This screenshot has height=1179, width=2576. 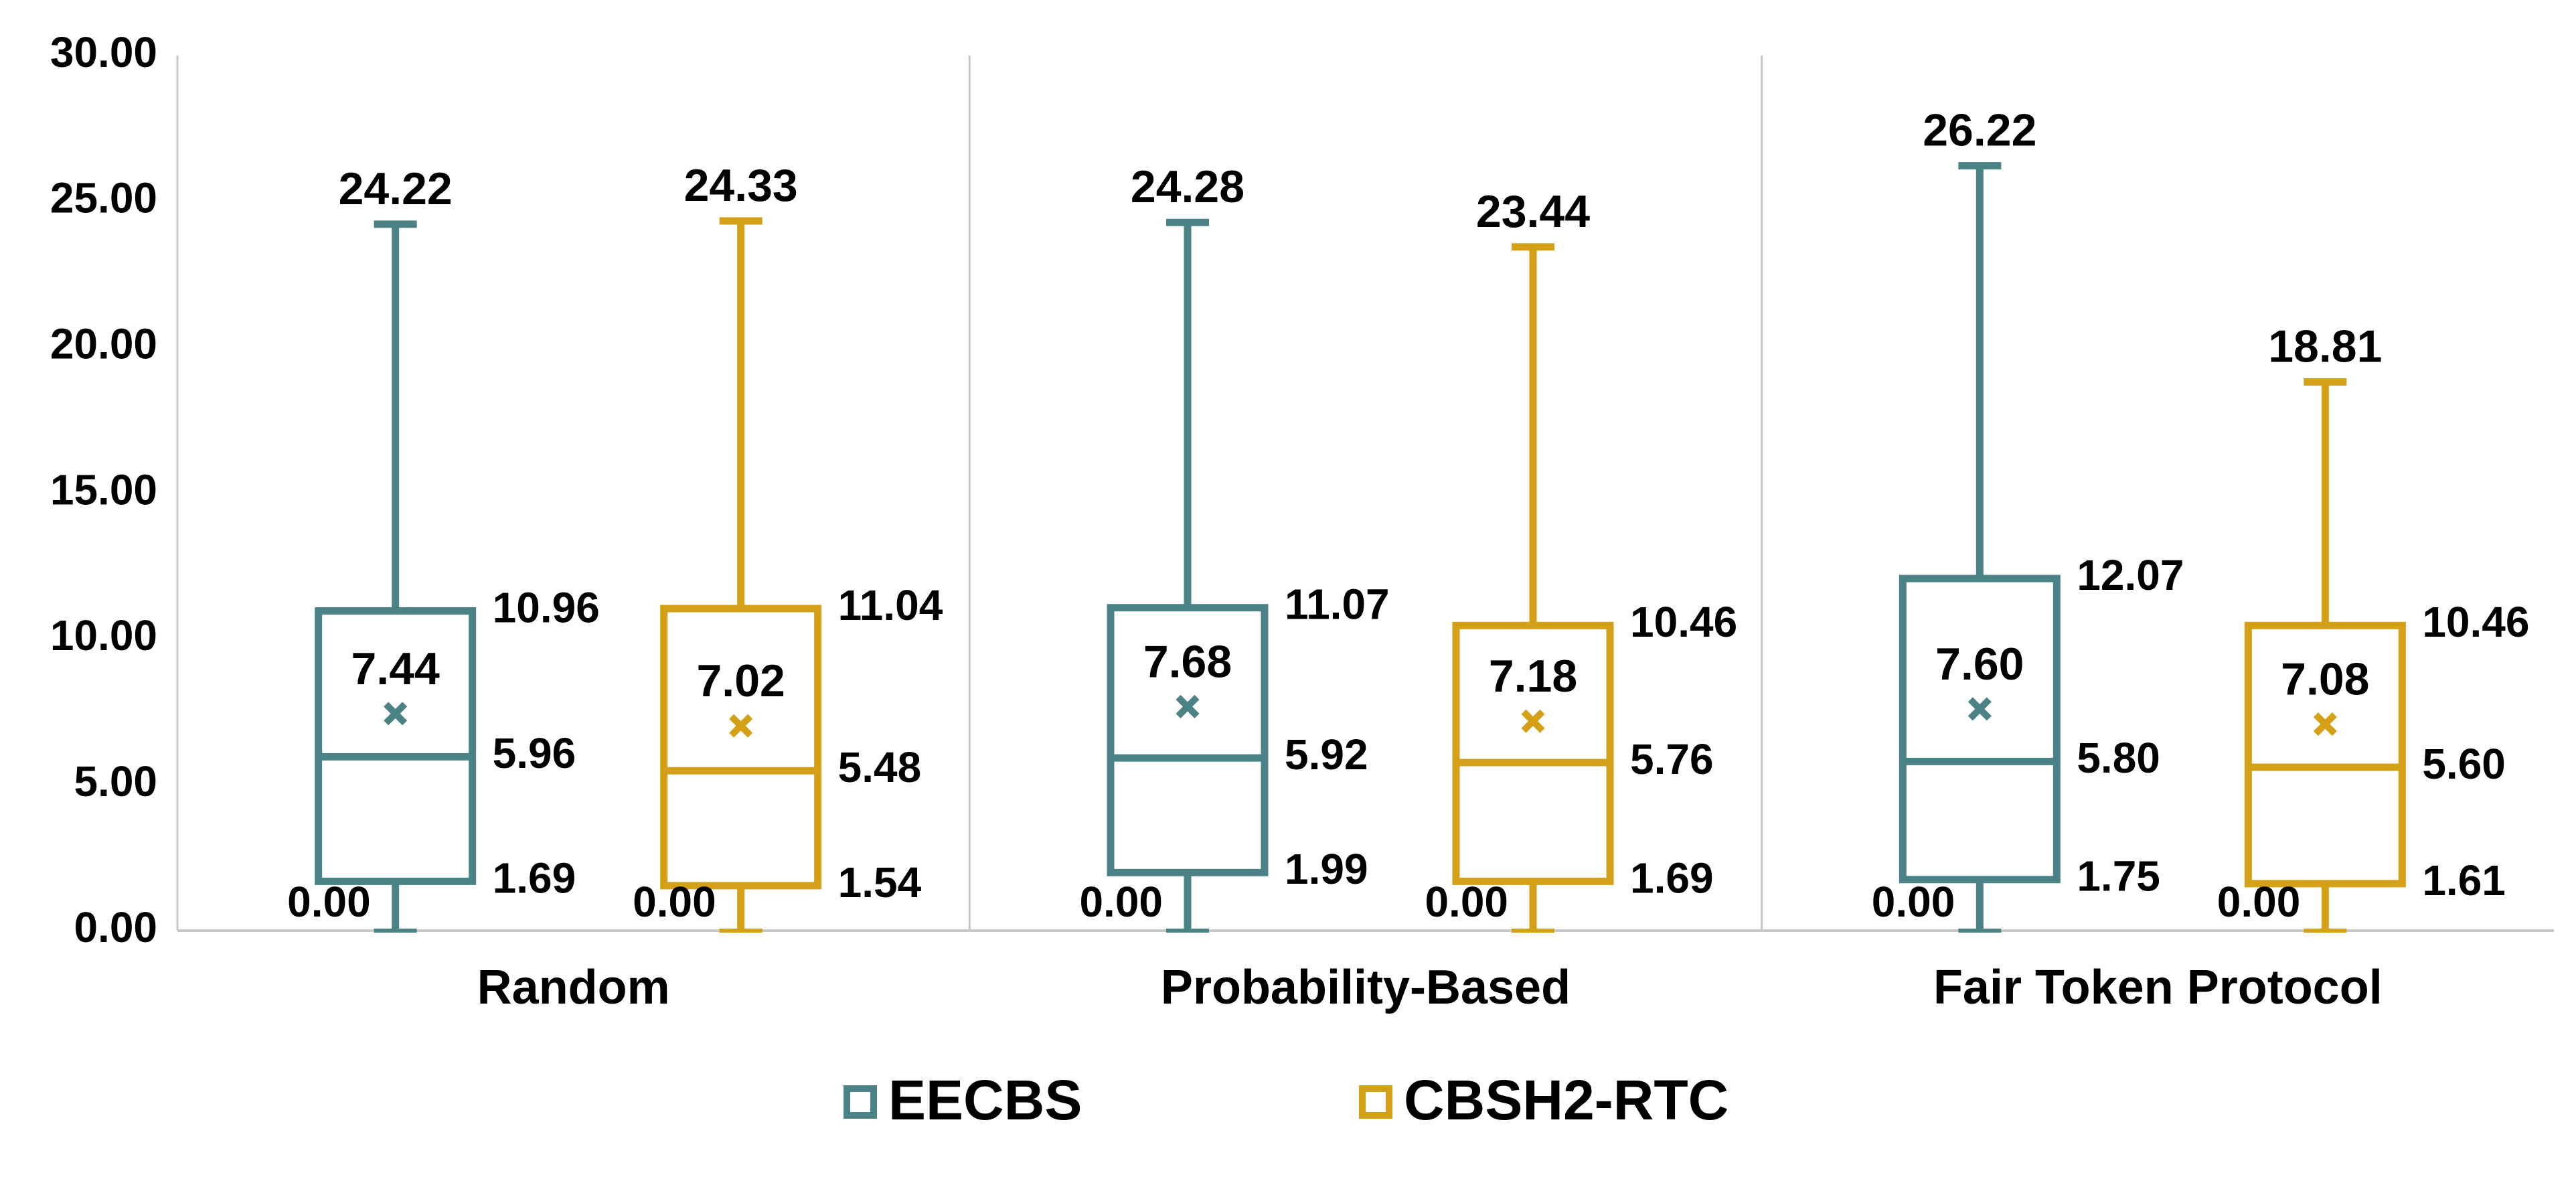 What do you see at coordinates (1980, 664) in the screenshot?
I see `data-label-mean: 7.60` at bounding box center [1980, 664].